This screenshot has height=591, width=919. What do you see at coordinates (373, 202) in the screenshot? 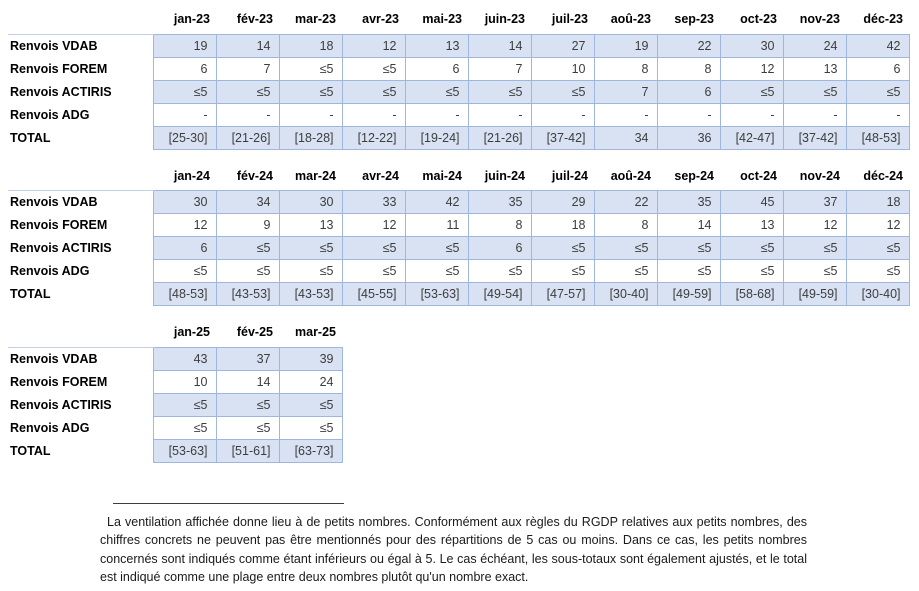
I see `value-cell: 33` at bounding box center [373, 202].